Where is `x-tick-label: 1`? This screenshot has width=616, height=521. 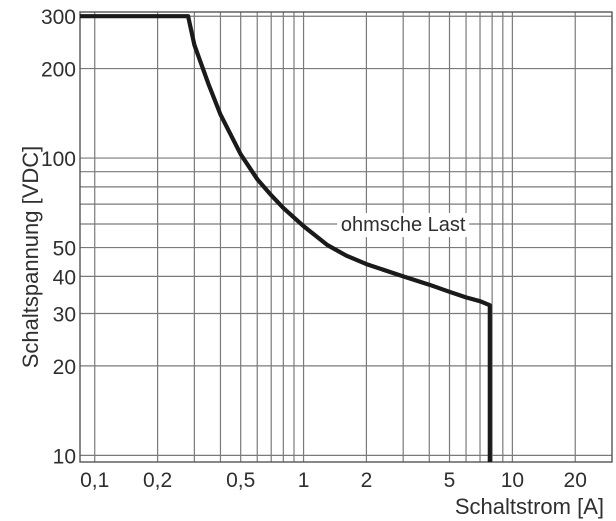 x-tick-label: 1 is located at coordinates (304, 480).